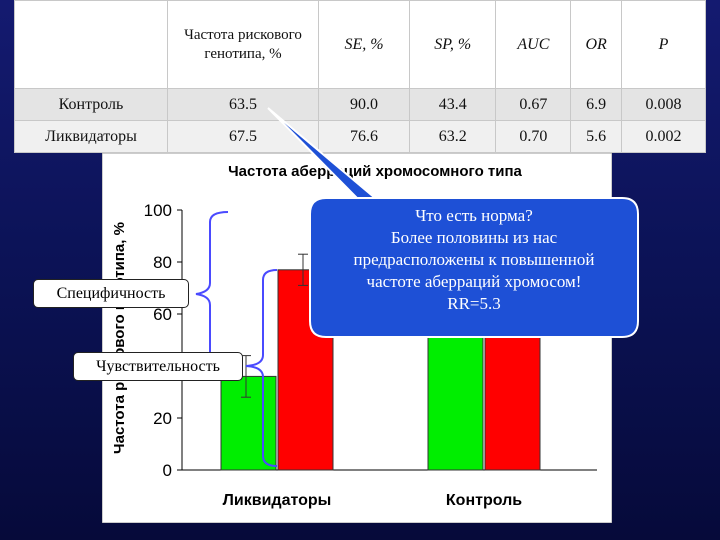 This screenshot has width=720, height=540. I want to click on table-cell: 67.5, so click(243, 136).